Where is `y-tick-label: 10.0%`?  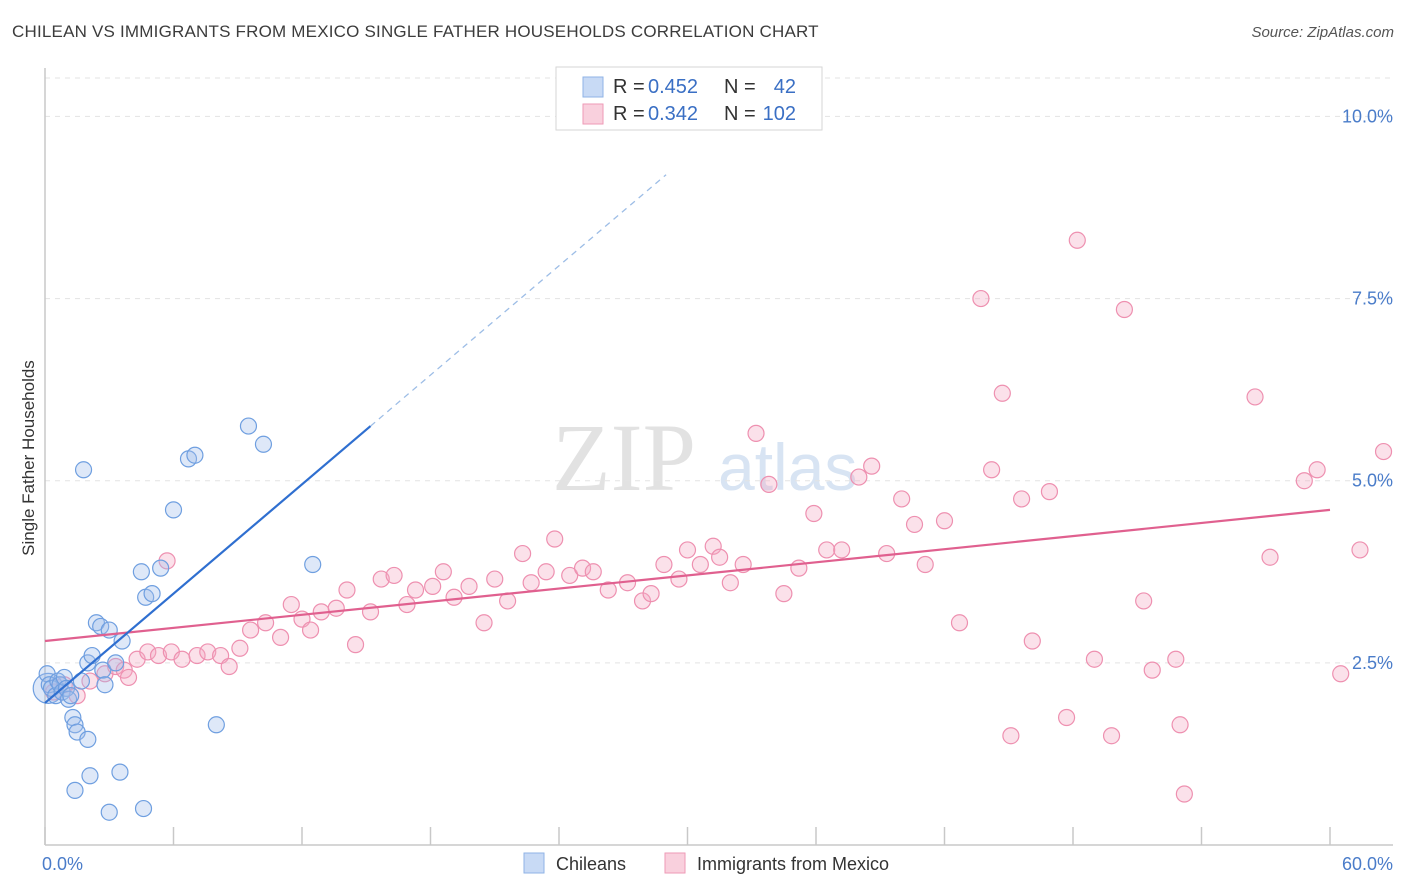 y-tick-label: 10.0% is located at coordinates (1367, 116).